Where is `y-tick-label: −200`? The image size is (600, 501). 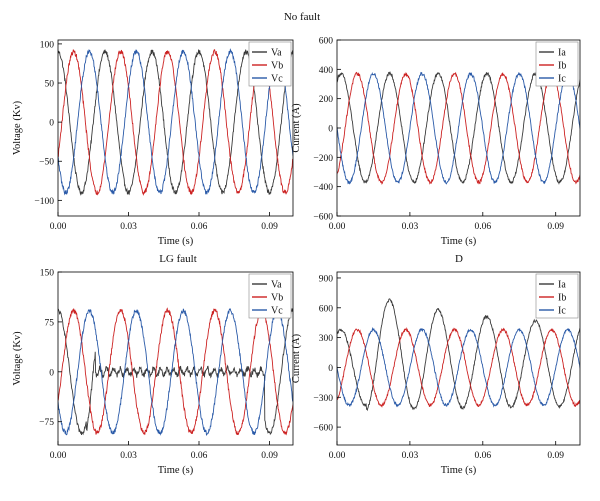 y-tick-label: −200 is located at coordinates (323, 159).